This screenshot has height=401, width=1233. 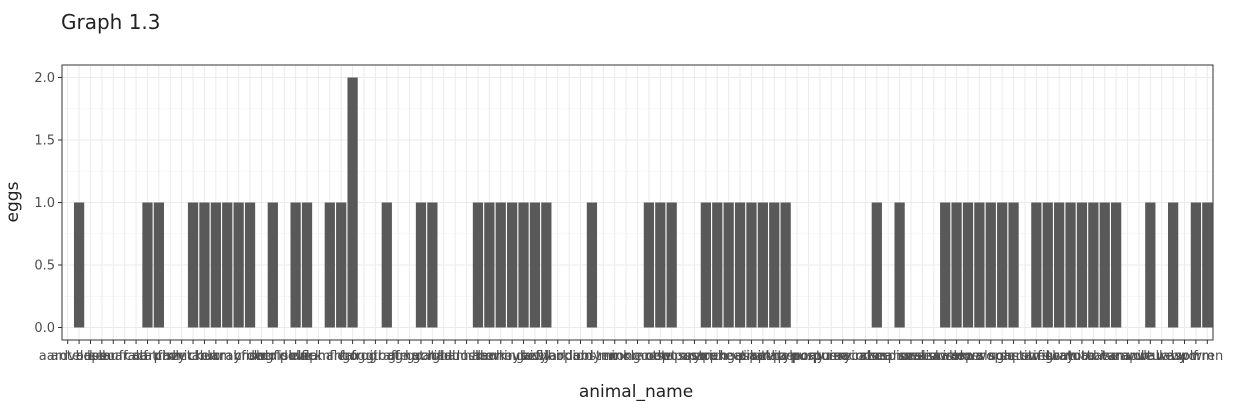 I want to click on x-tick-label: crab, so click(x=227, y=356).